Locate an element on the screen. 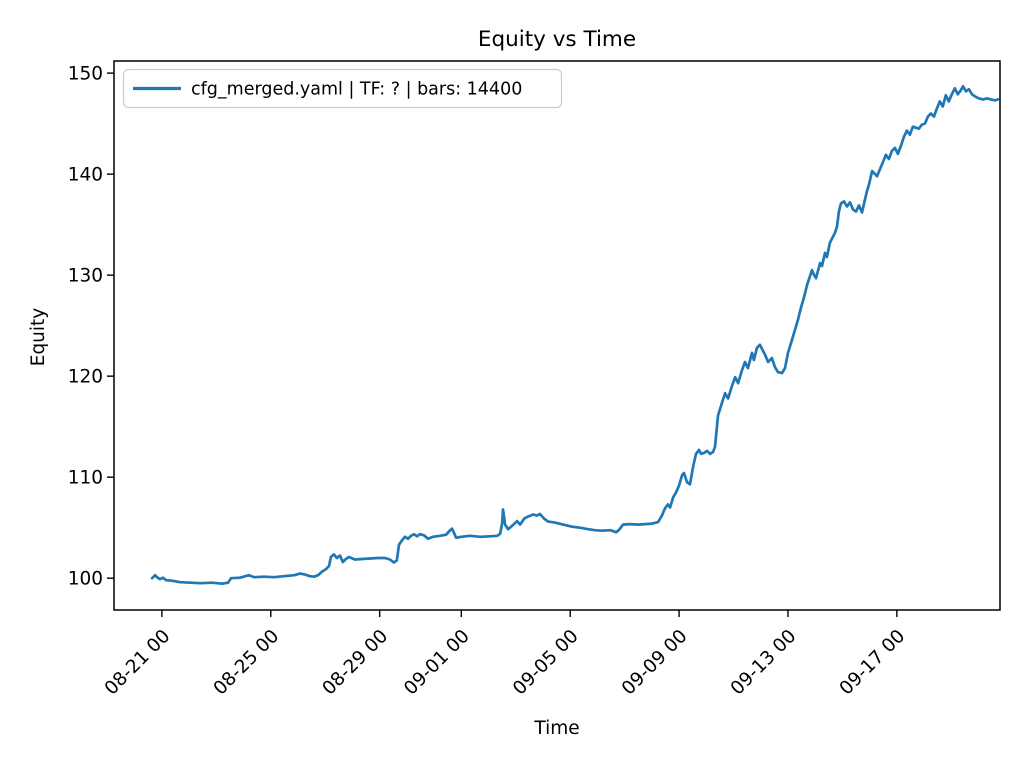 The width and height of the screenshot is (1024, 768). x-tick-label: 09-17 00 is located at coordinates (873, 663).